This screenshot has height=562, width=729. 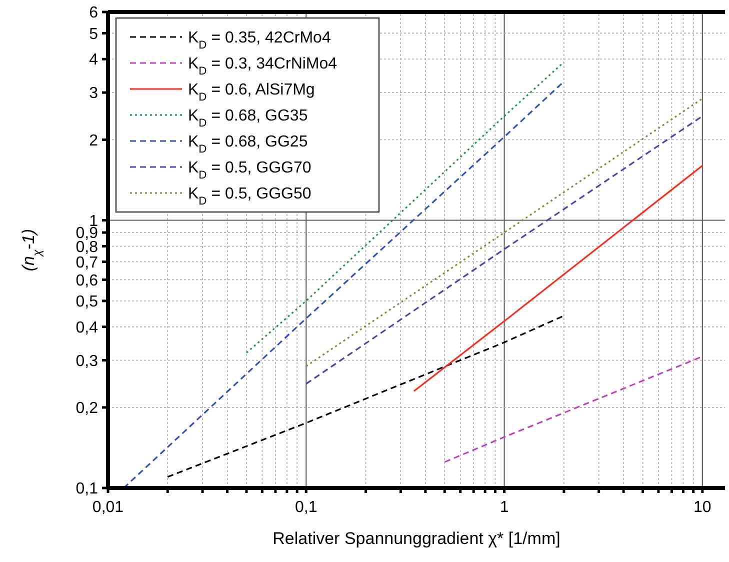 I want to click on x-tick-label: 0,1, so click(x=306, y=507).